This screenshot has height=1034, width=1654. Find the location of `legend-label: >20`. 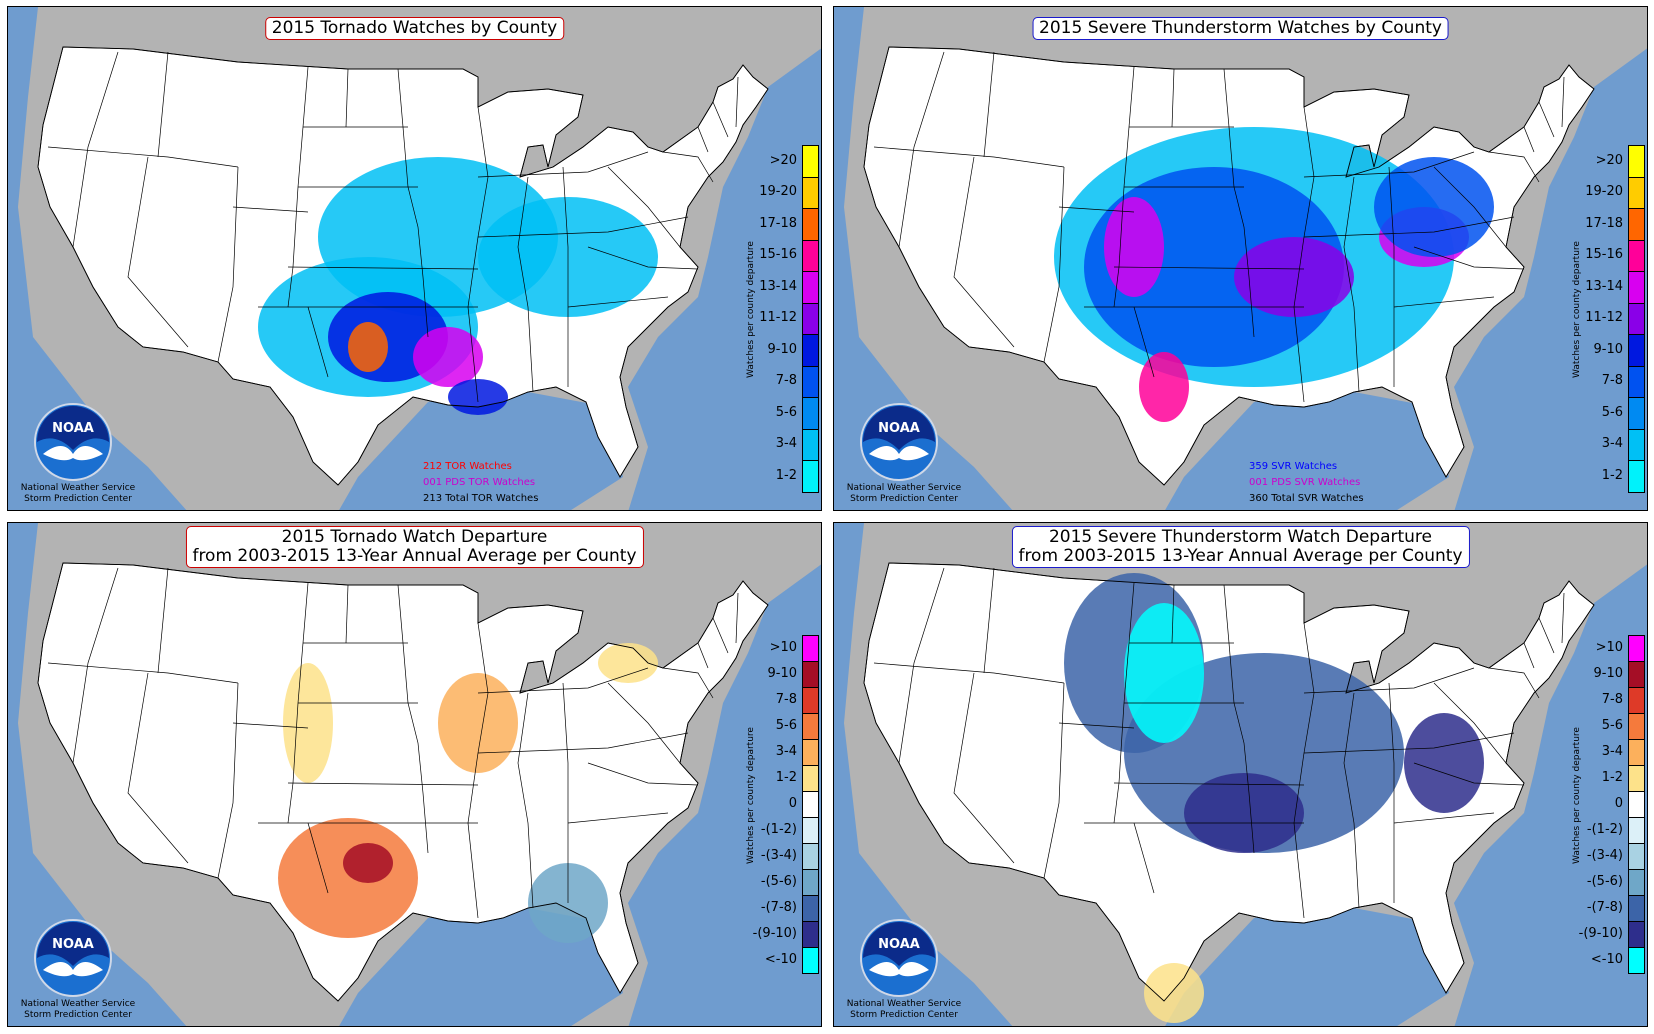

legend-label: >20 is located at coordinates (783, 160).